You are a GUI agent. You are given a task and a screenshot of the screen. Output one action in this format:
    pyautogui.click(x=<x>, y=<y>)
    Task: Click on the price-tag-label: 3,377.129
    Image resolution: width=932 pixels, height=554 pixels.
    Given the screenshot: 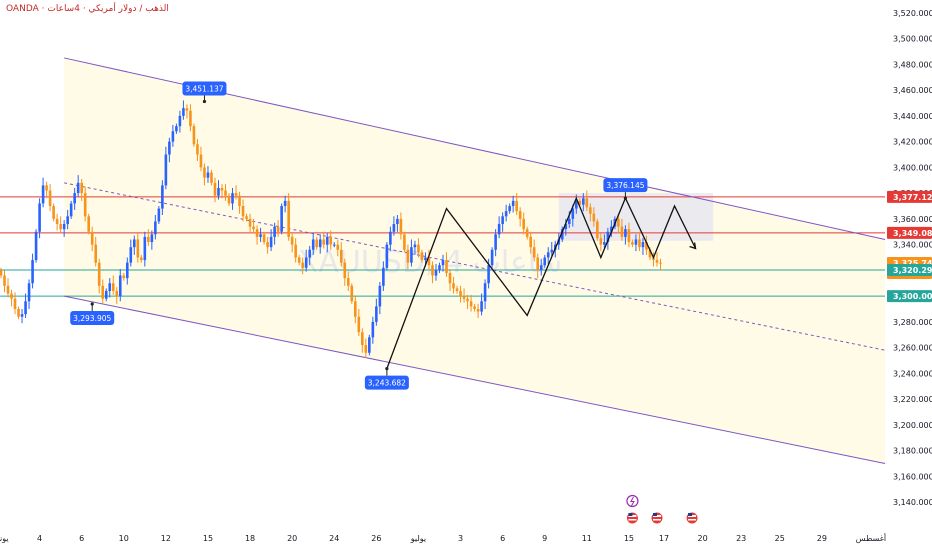 What is the action you would take?
    pyautogui.click(x=912, y=197)
    